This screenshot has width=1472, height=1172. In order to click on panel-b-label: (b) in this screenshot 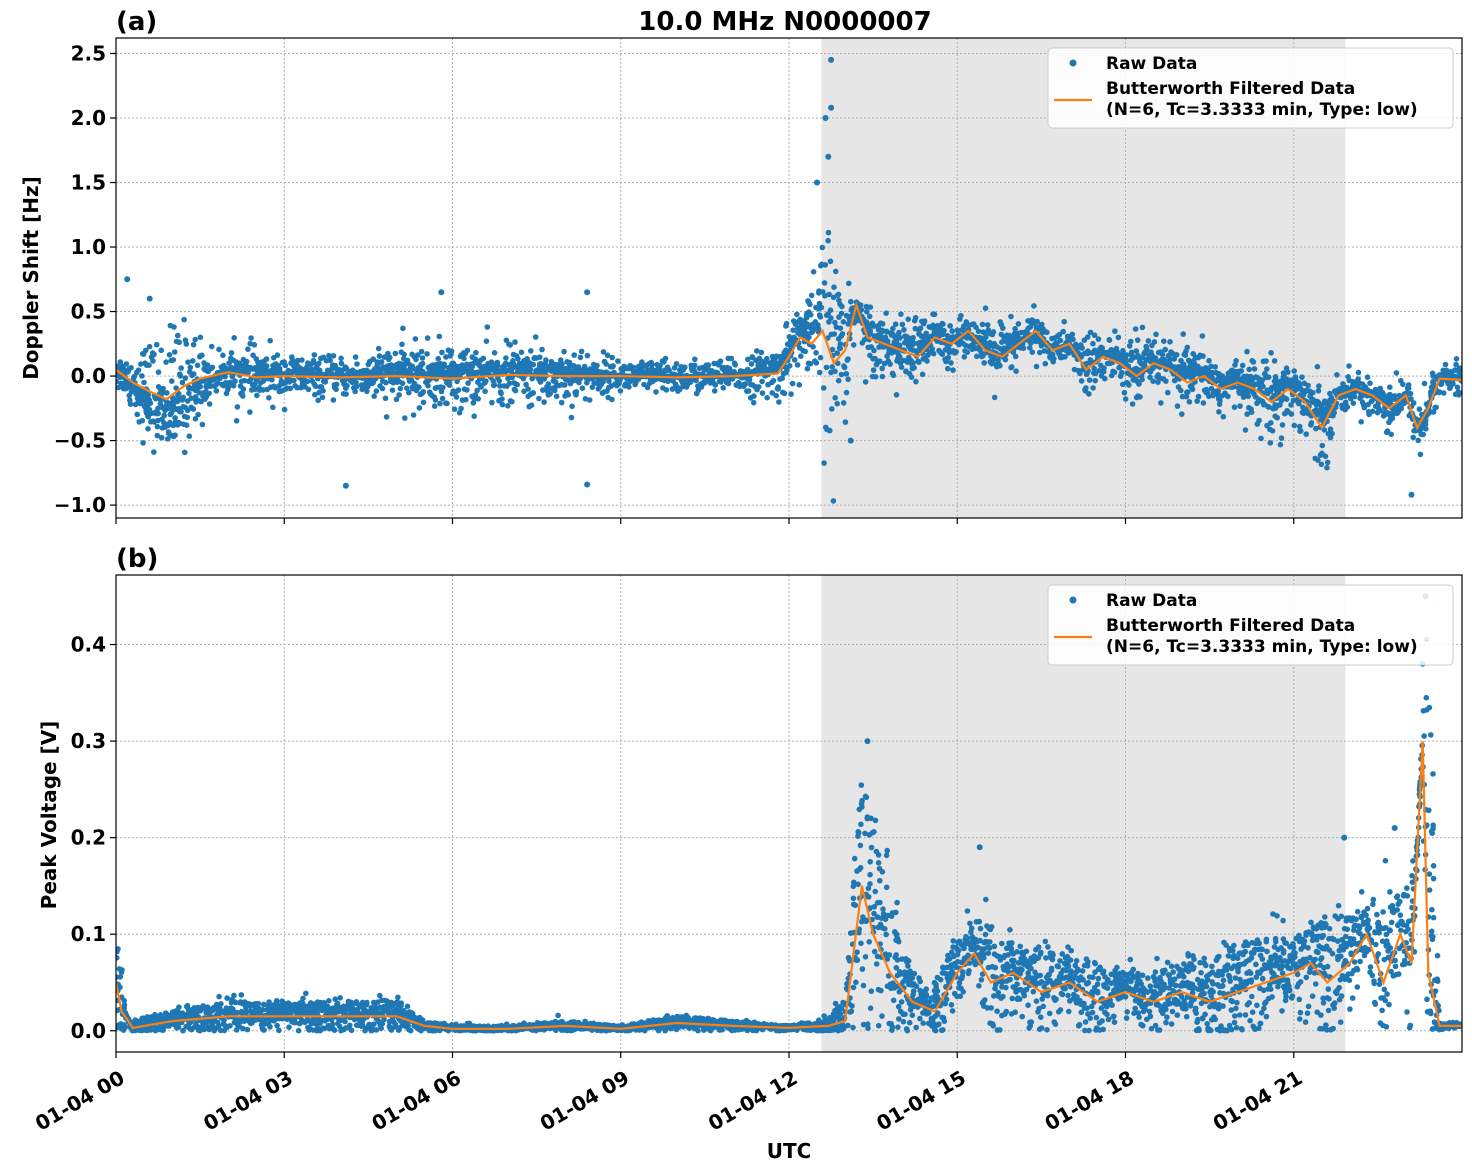, I will do `click(137, 559)`.